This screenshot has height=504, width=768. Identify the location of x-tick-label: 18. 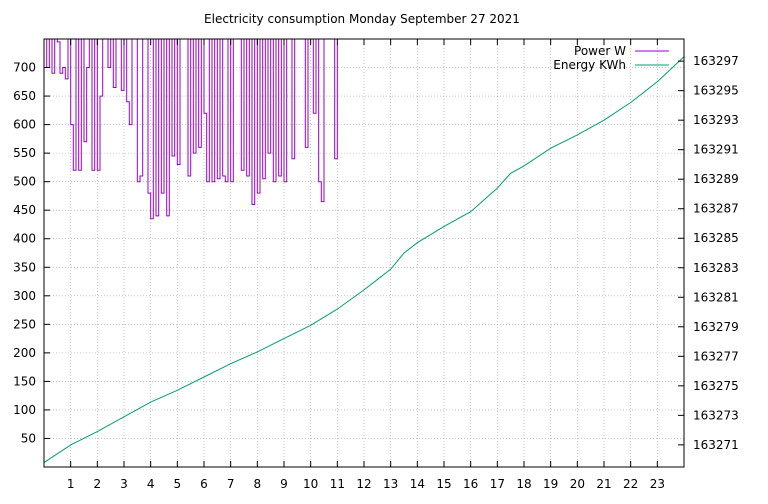
(523, 484).